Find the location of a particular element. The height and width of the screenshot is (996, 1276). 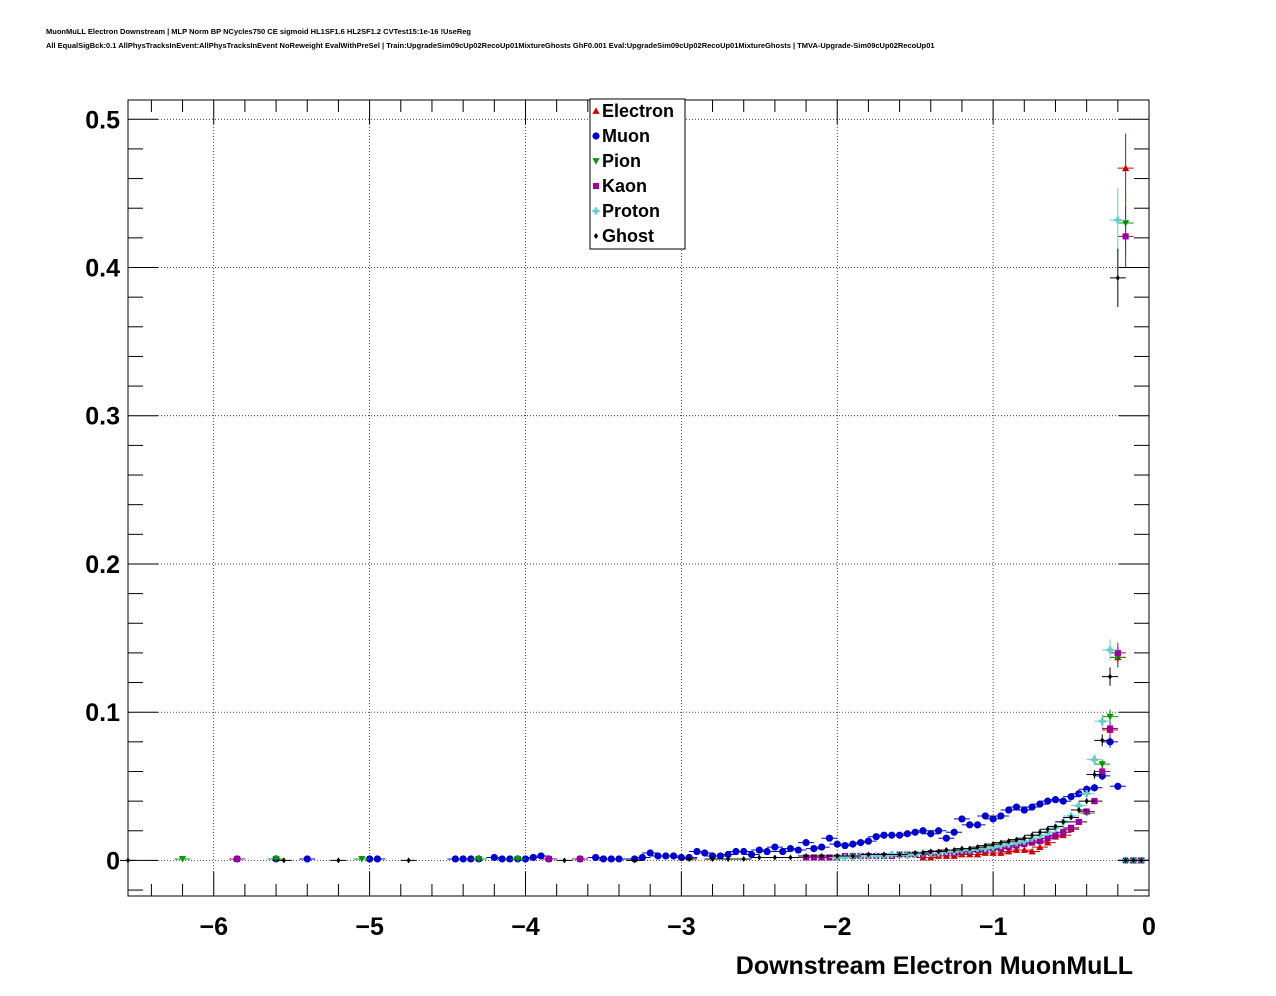

y-tick-label: 0.1 is located at coordinates (102, 713).